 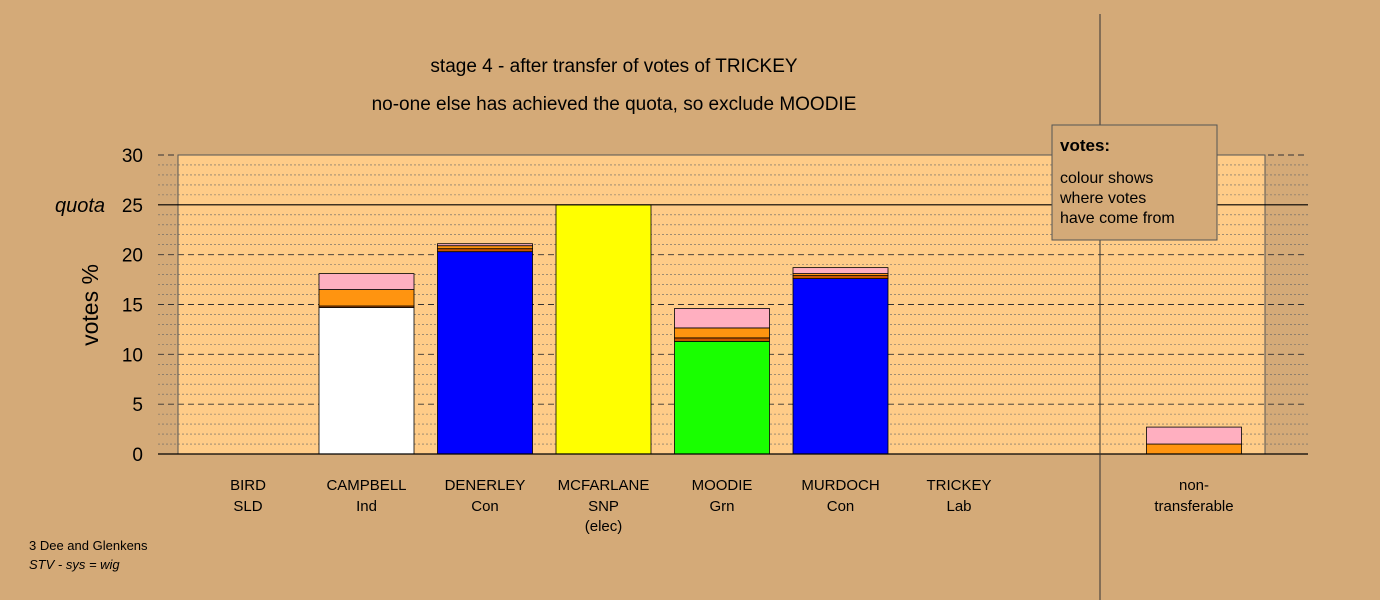 I want to click on candidate-note-label: (elec), so click(x=604, y=526).